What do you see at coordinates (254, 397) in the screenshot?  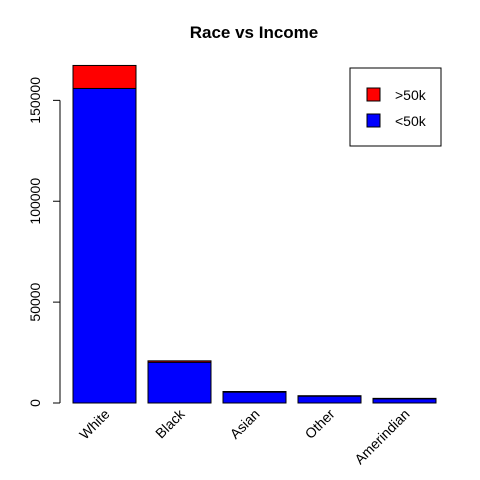 I see `bar-asian-low` at bounding box center [254, 397].